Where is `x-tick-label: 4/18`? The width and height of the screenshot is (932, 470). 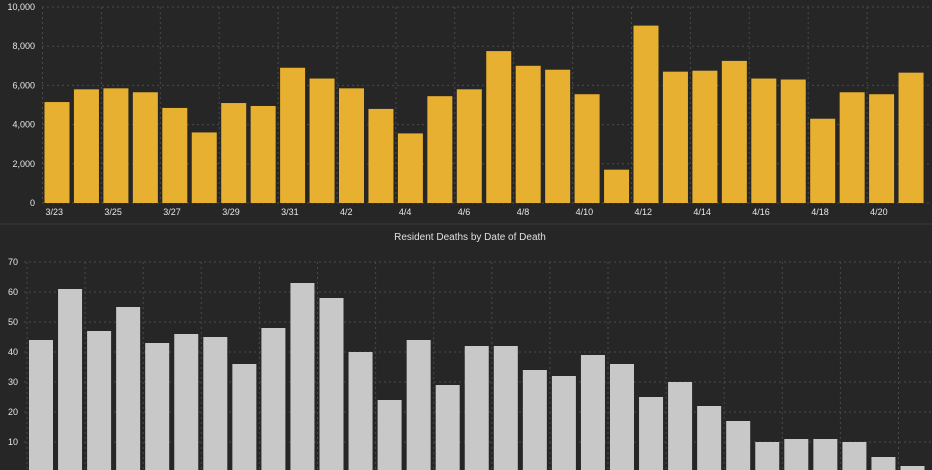
x-tick-label: 4/18 is located at coordinates (820, 212).